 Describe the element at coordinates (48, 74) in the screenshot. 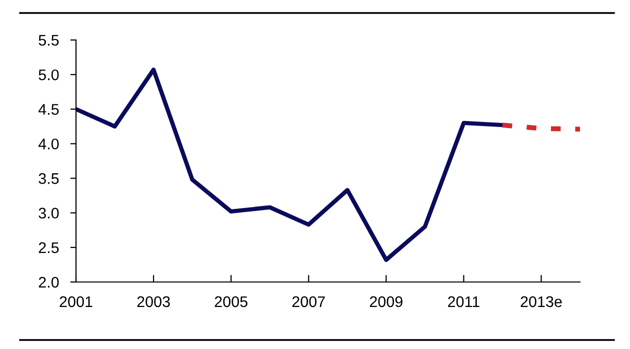

I see `y-tick-label: 5.0` at that location.